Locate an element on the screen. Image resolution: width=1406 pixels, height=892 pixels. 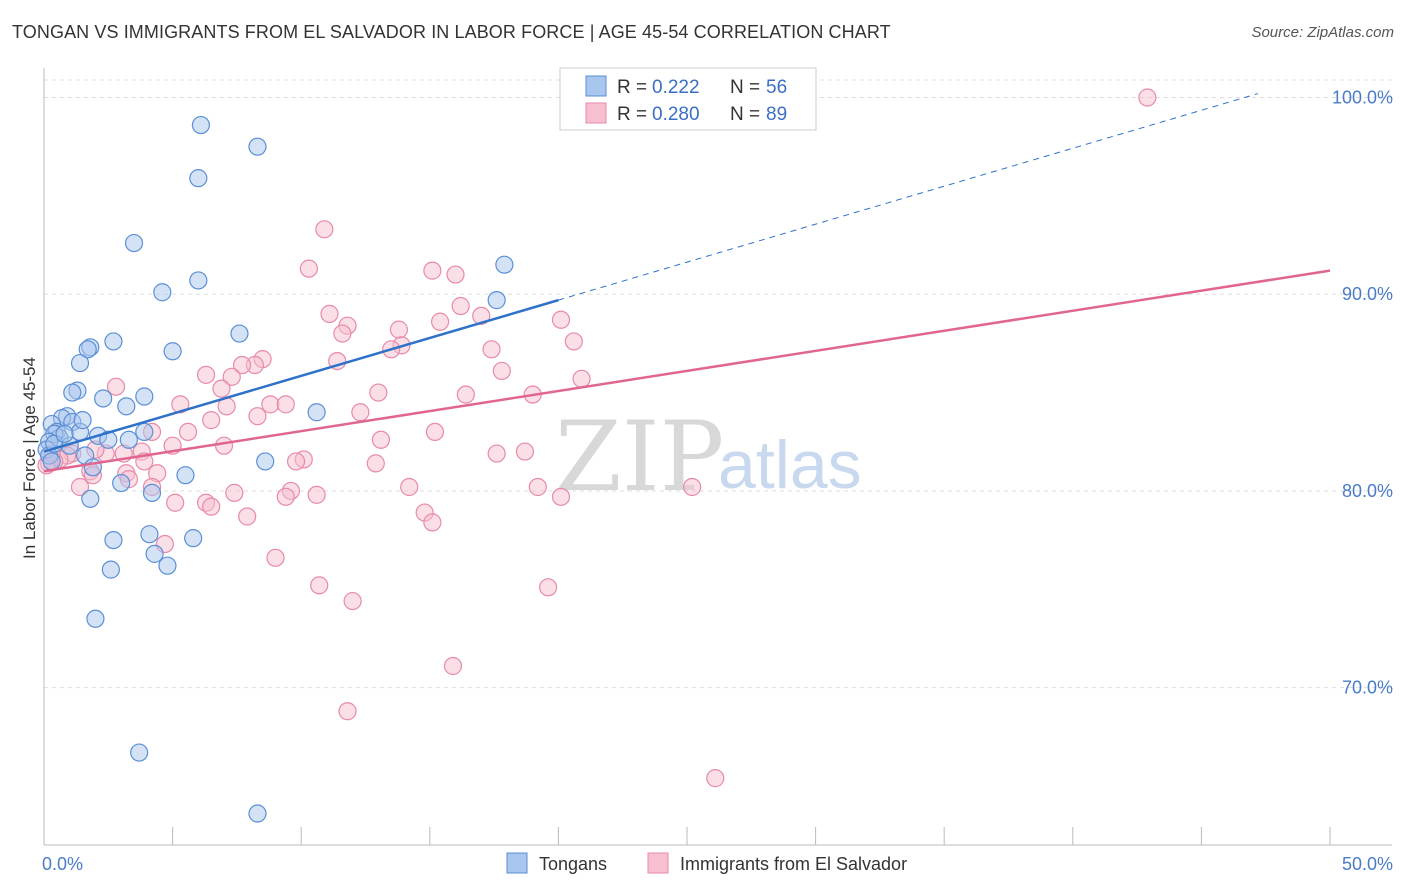
y-tick-label: 90.0% is located at coordinates (1367, 294).